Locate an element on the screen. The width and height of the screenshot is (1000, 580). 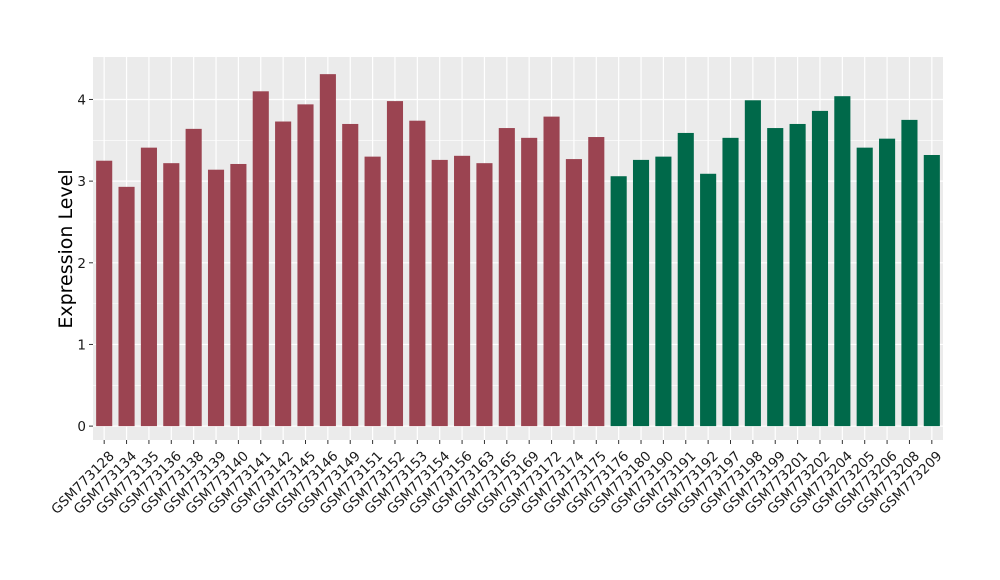
bar-GSM773176 is located at coordinates (618, 301).